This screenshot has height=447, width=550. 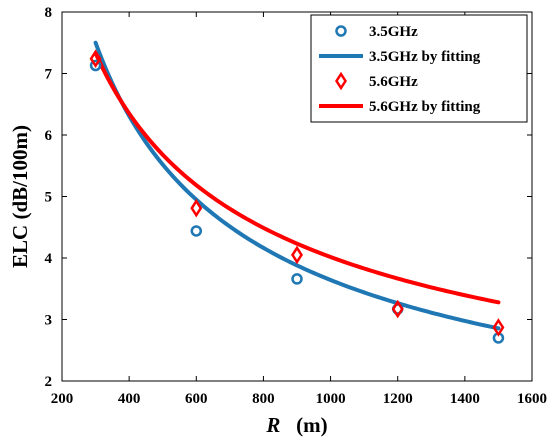 What do you see at coordinates (341, 81) in the screenshot?
I see `legend-marker-diamond` at bounding box center [341, 81].